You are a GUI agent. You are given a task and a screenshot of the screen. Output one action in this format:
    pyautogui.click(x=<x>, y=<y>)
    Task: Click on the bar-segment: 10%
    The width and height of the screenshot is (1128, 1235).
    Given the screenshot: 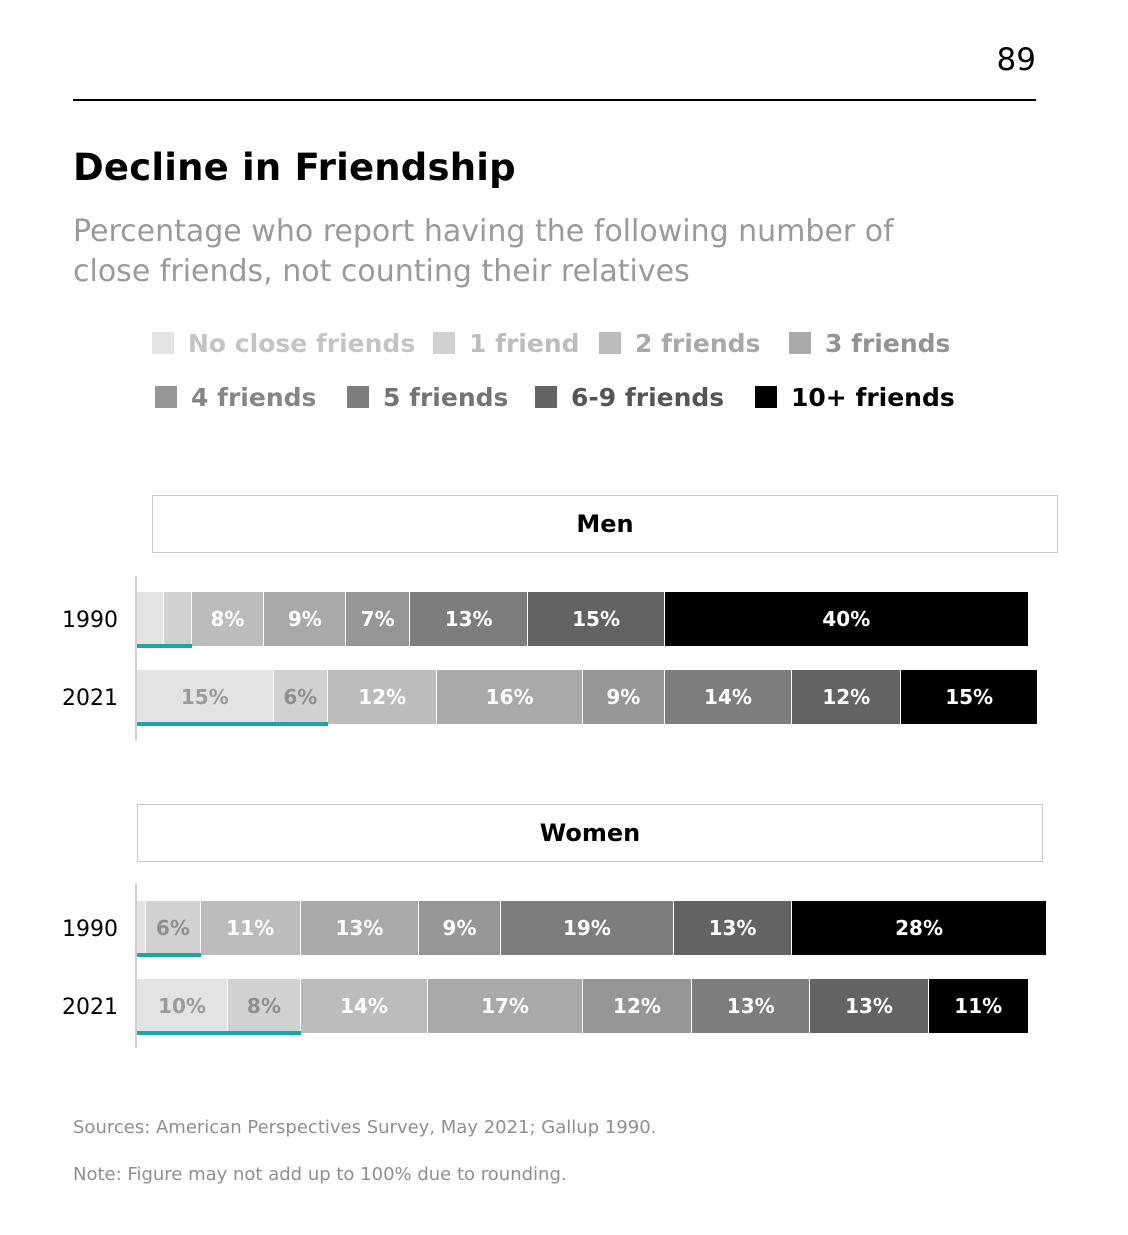 What is the action you would take?
    pyautogui.click(x=182, y=1006)
    